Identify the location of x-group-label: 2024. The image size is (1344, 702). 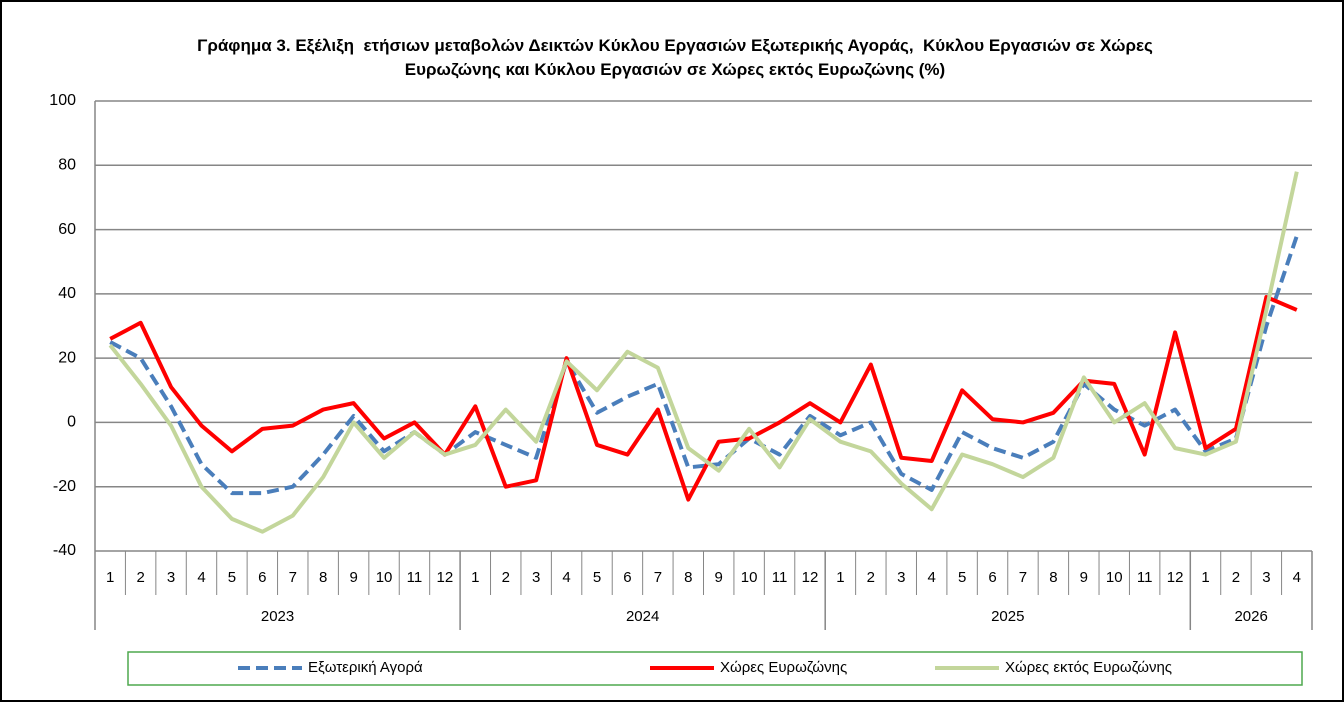
(642, 616).